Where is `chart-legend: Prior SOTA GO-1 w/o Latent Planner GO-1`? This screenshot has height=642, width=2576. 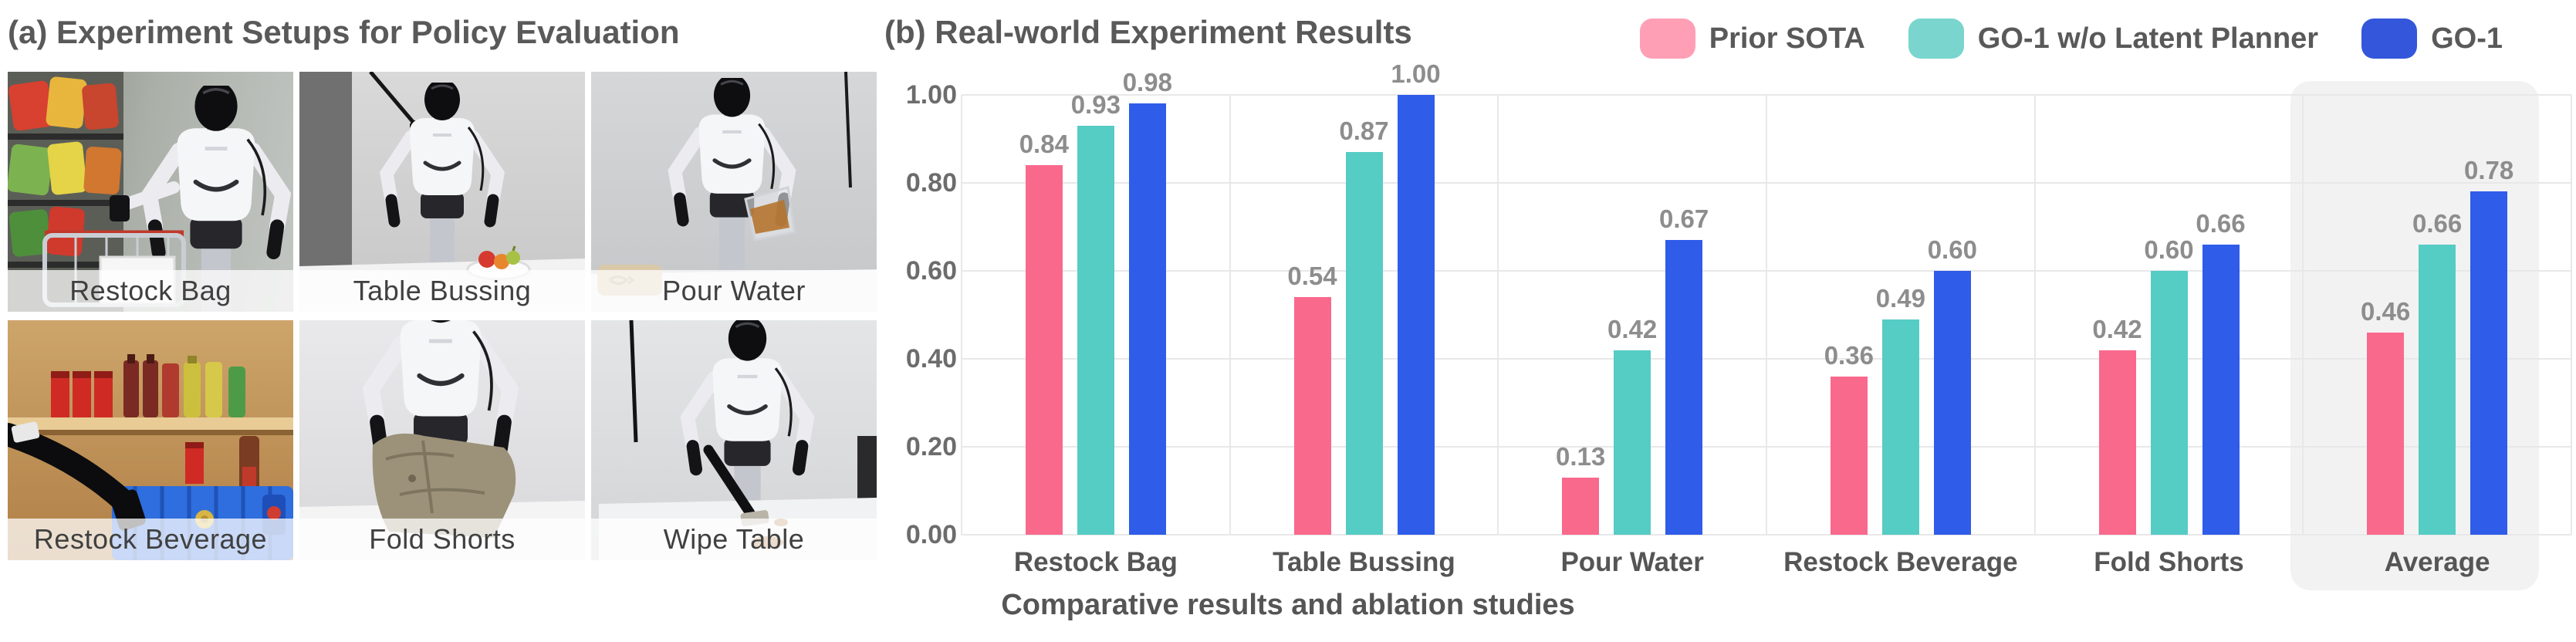 chart-legend: Prior SOTA GO-1 w/o Latent Planner GO-1 is located at coordinates (2071, 39).